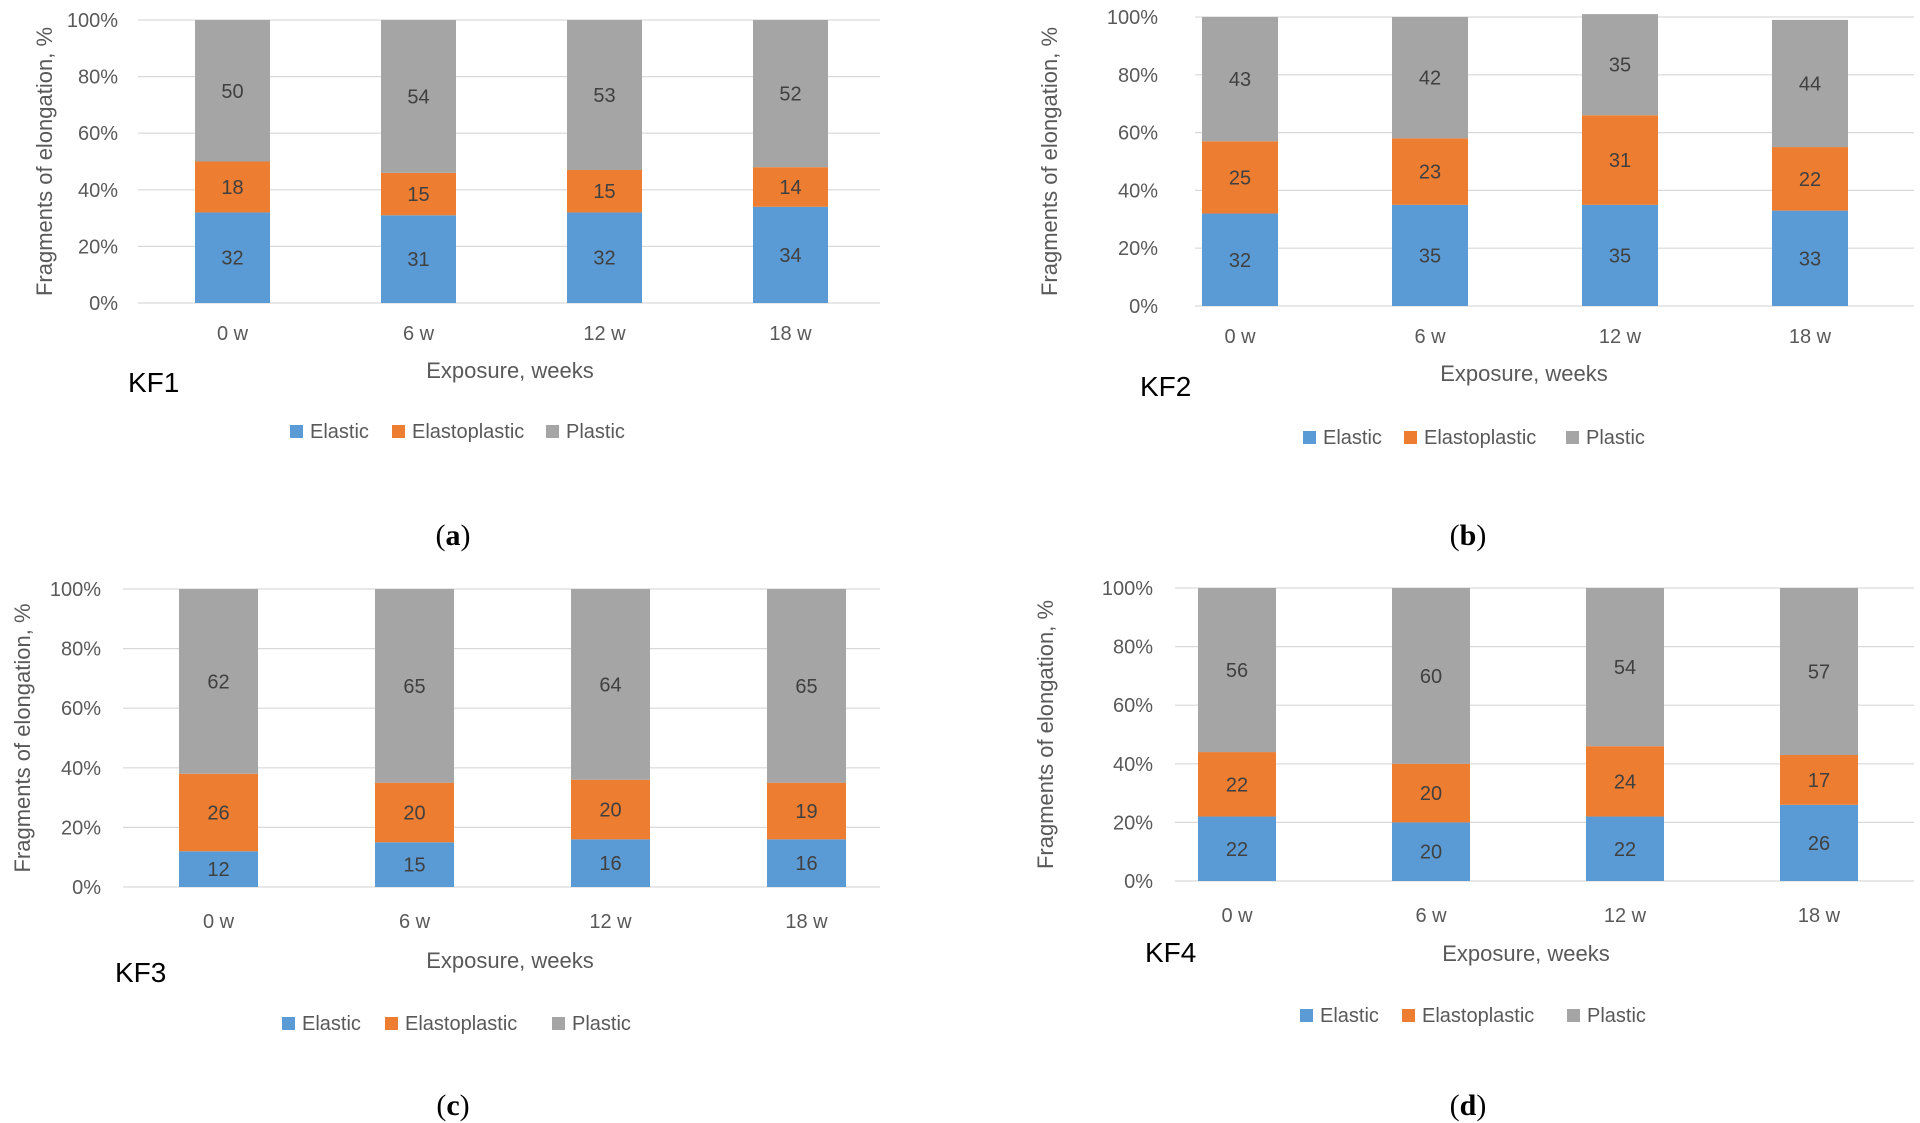 The width and height of the screenshot is (1920, 1123). Describe the element at coordinates (1170, 952) in the screenshot. I see `panel-tag: KF4` at that location.